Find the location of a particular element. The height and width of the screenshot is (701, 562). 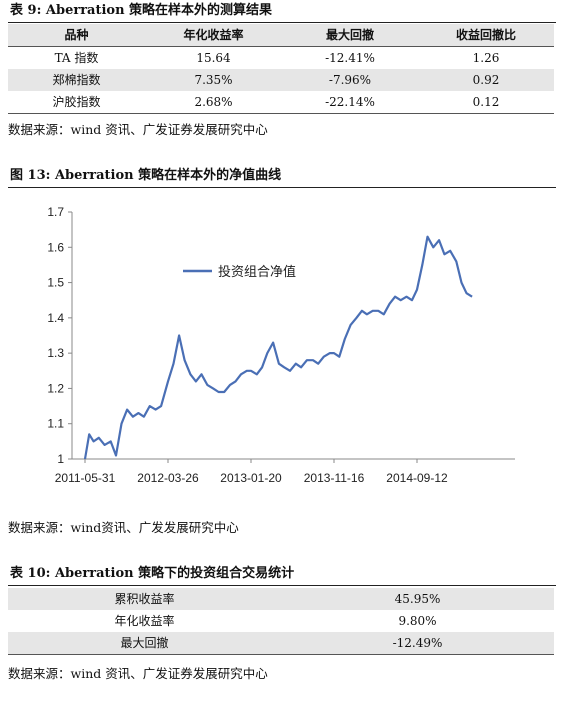

figure13-source: 数据来源：wind资讯、广发发展研究中心 is located at coordinates (123, 527).